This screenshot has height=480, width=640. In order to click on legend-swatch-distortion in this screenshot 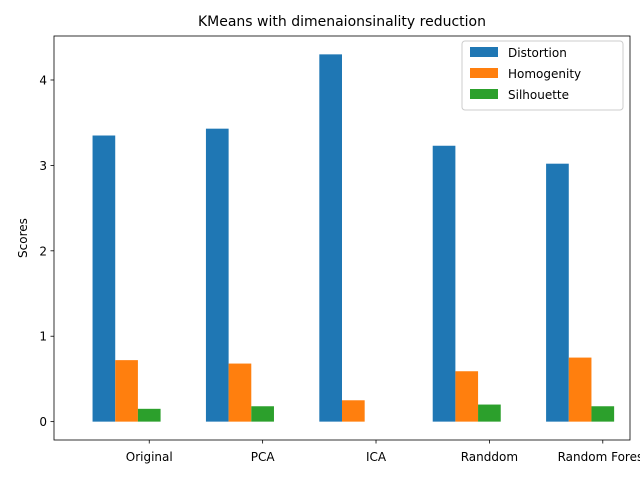, I will do `click(484, 52)`.